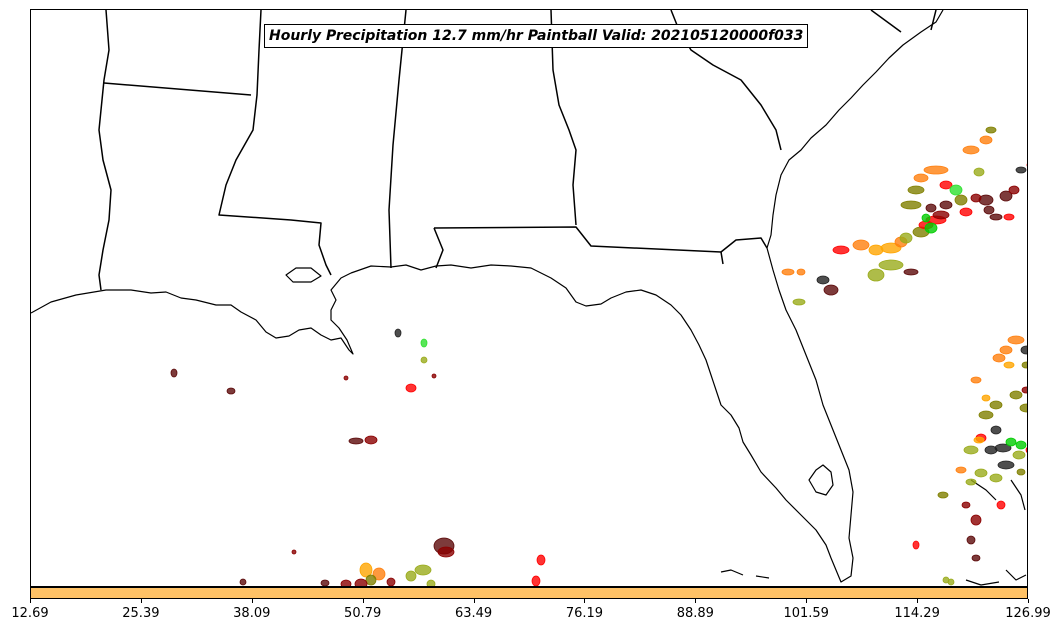 The height and width of the screenshot is (633, 1062). I want to click on colorbar-tick-label: 25.39, so click(141, 613).